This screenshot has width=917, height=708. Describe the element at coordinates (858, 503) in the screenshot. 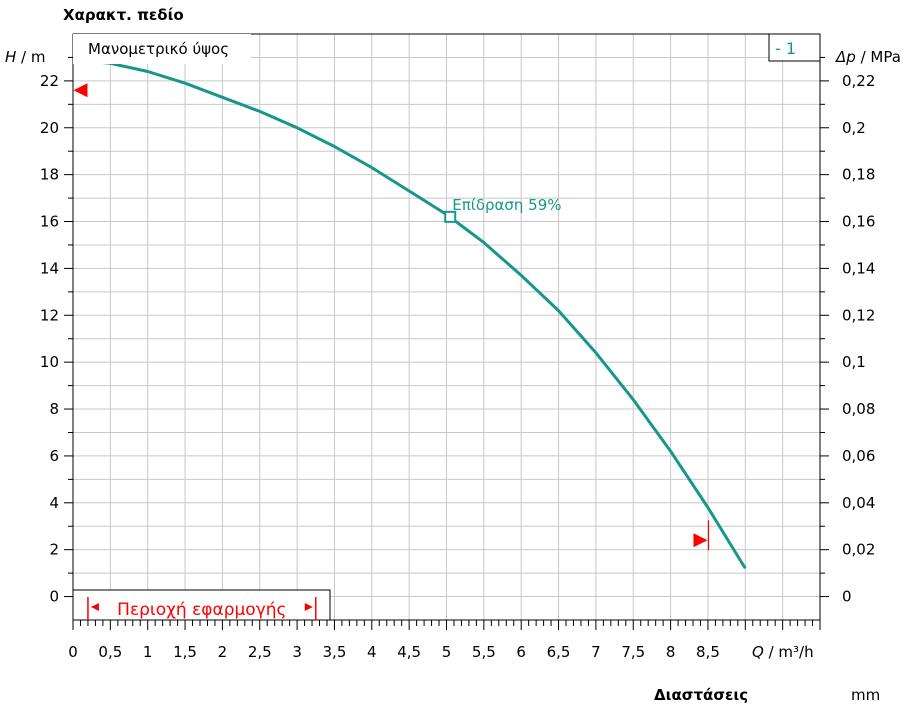

I see `y-right-tick-label: 0,04` at that location.